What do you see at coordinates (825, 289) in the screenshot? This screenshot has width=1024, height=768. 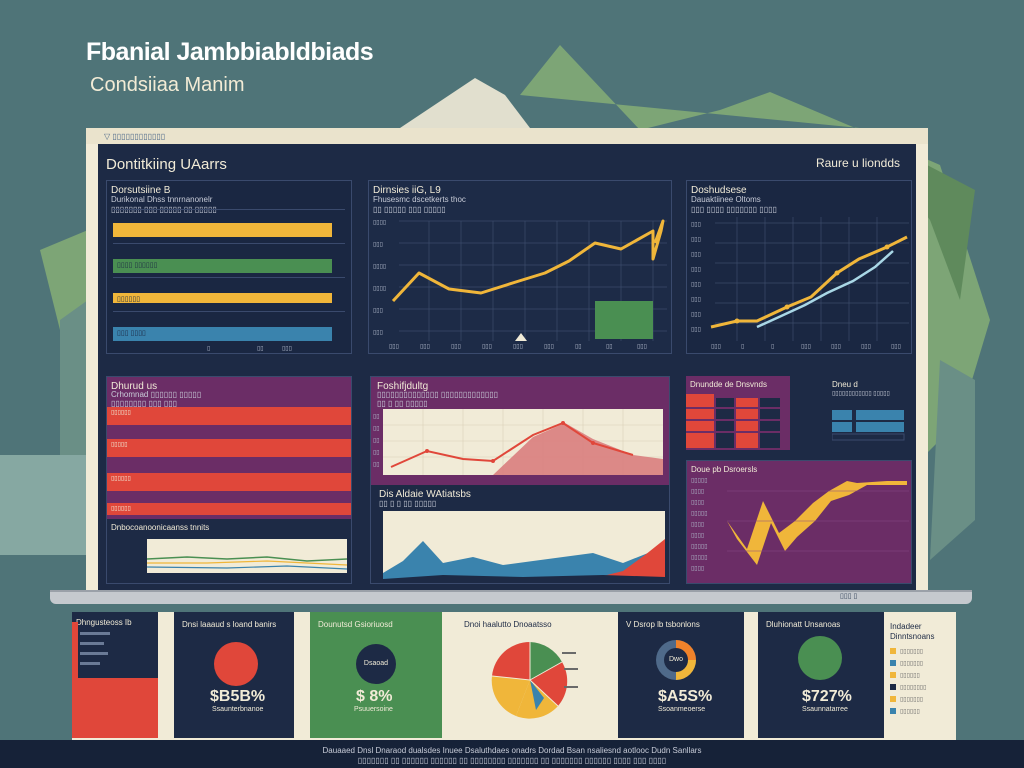 I see `series-line-blue` at bounding box center [825, 289].